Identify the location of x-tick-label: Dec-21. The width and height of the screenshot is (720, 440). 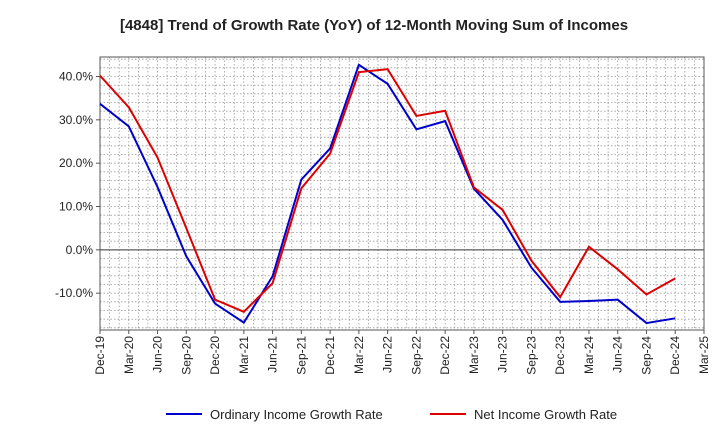
(330, 355).